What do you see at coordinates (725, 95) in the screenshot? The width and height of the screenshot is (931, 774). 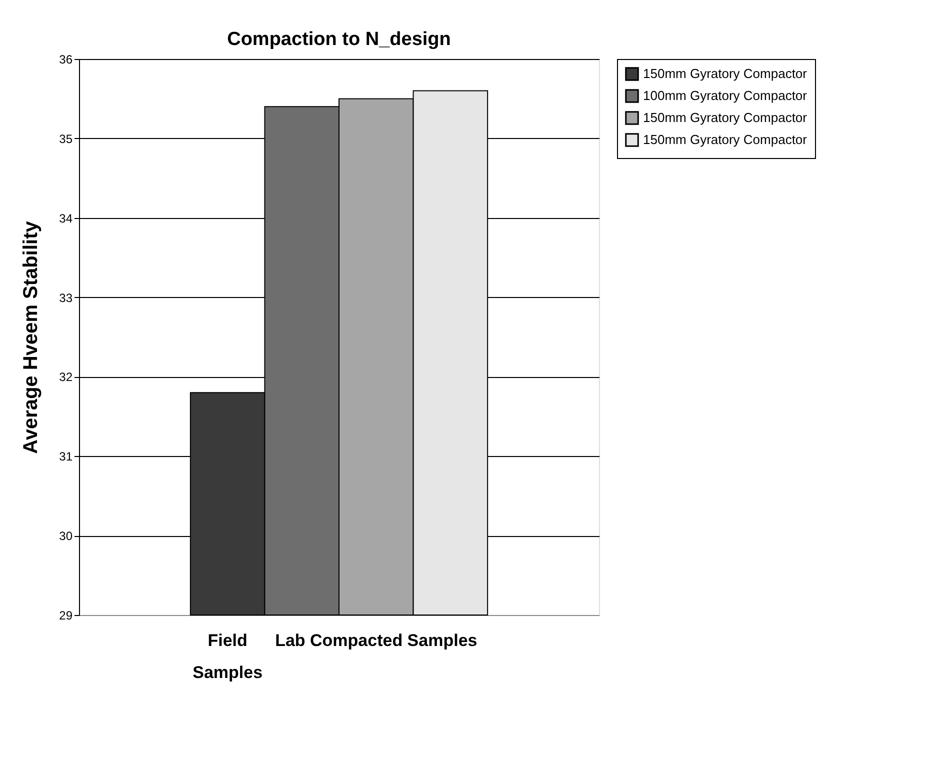 I see `legend-label: 100mm Gyratory Compactor` at bounding box center [725, 95].